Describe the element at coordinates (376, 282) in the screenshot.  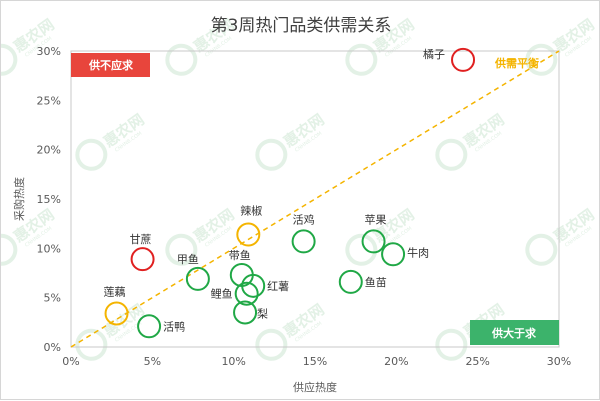
I see `data-point-label: 鱼苗` at that location.